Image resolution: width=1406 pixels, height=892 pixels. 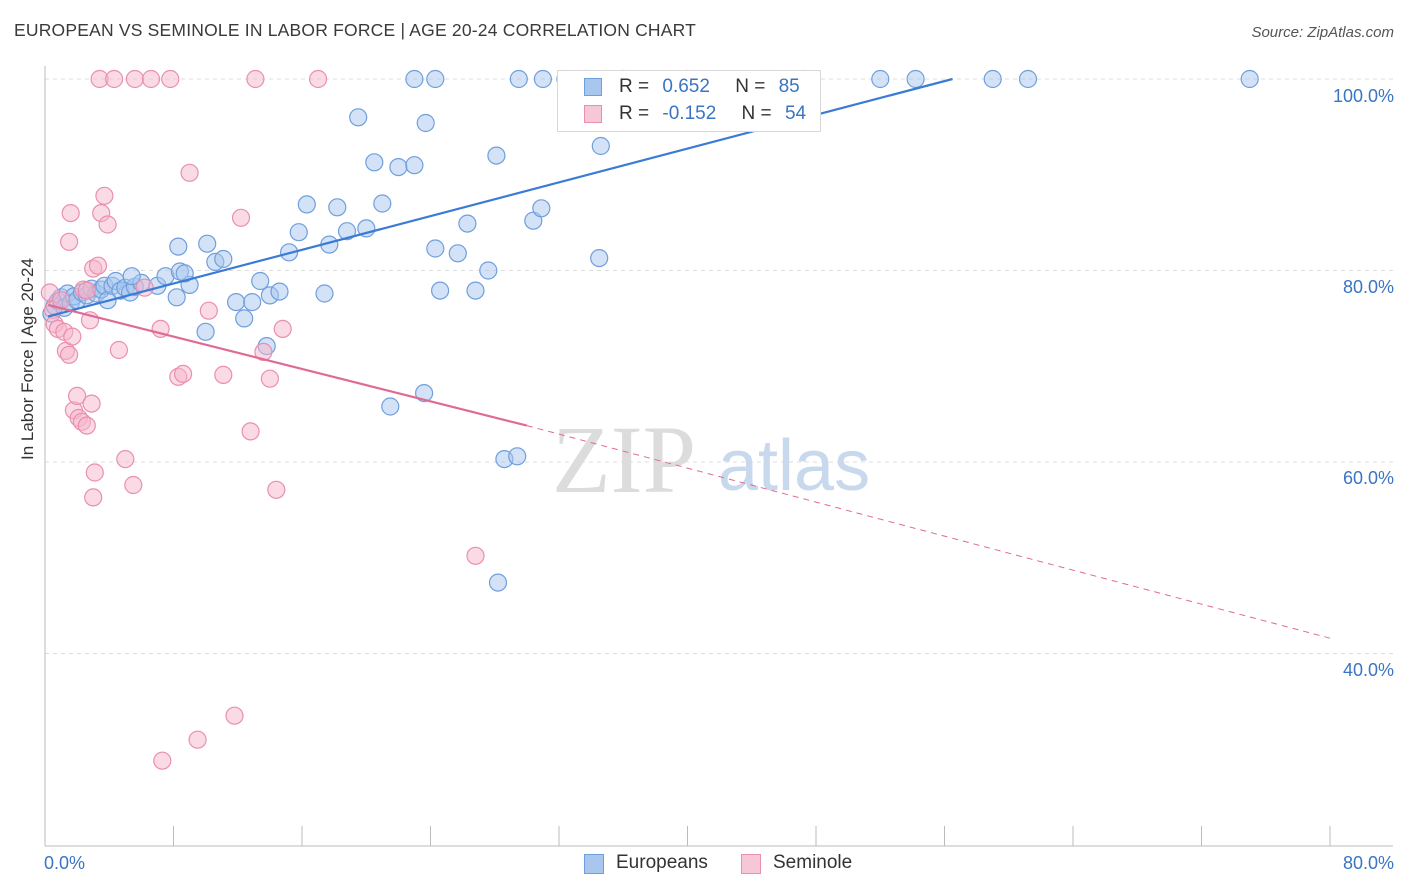 I want to click on legend-r-seminole: -0.152, so click(x=689, y=113).